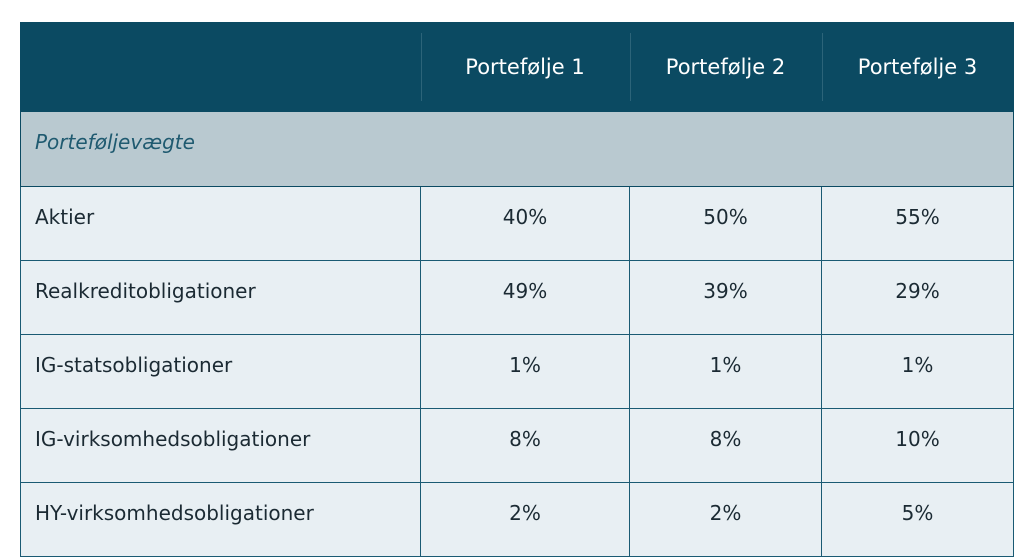  I want to click on cell-portfolio-3: 29%, so click(917, 297).